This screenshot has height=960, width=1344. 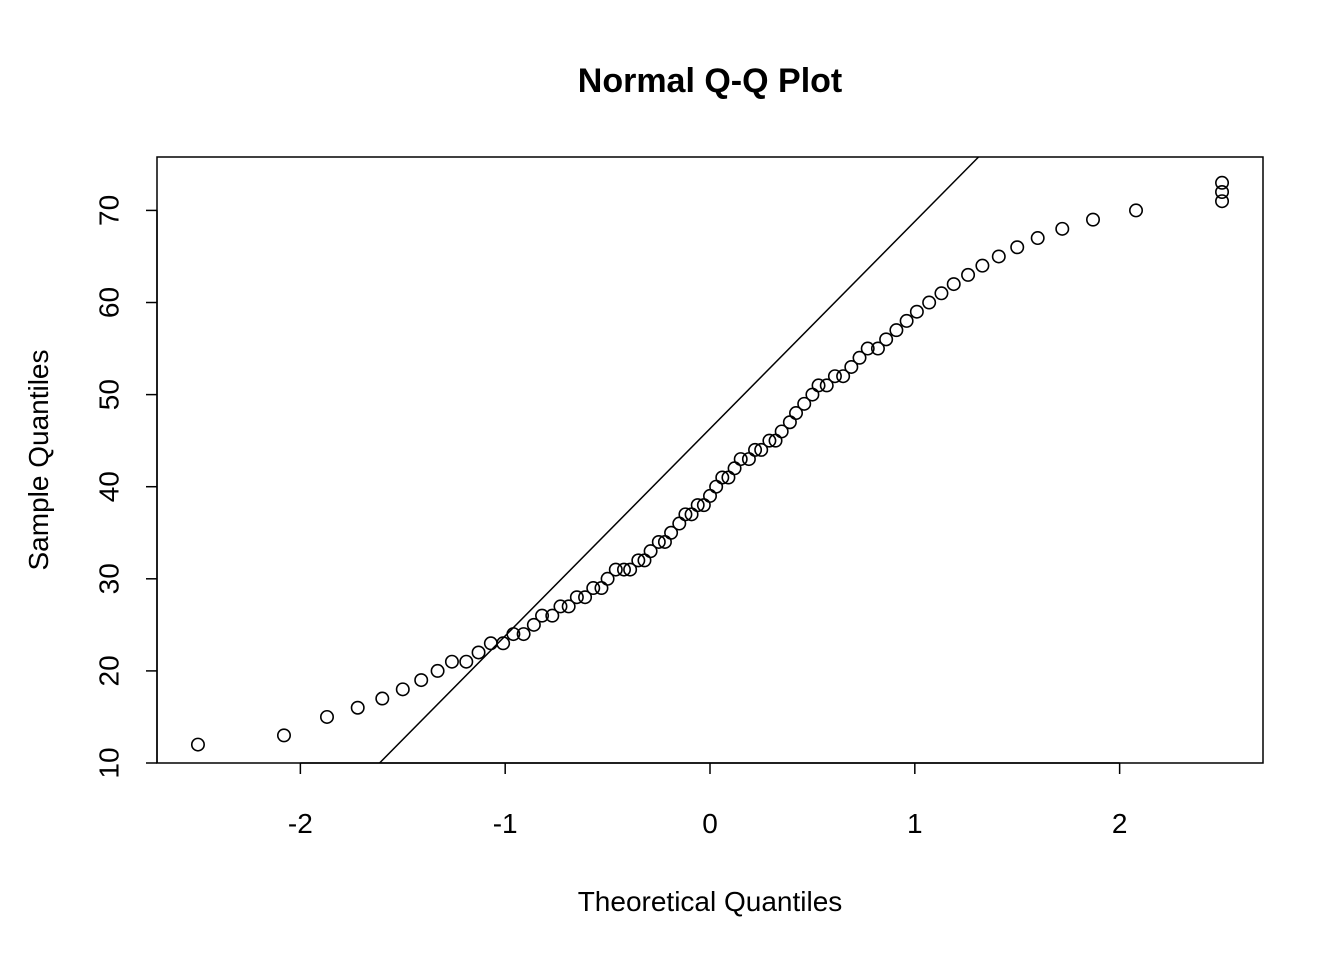 I want to click on y-axis-label: Sample Quantiles, so click(x=38, y=459).